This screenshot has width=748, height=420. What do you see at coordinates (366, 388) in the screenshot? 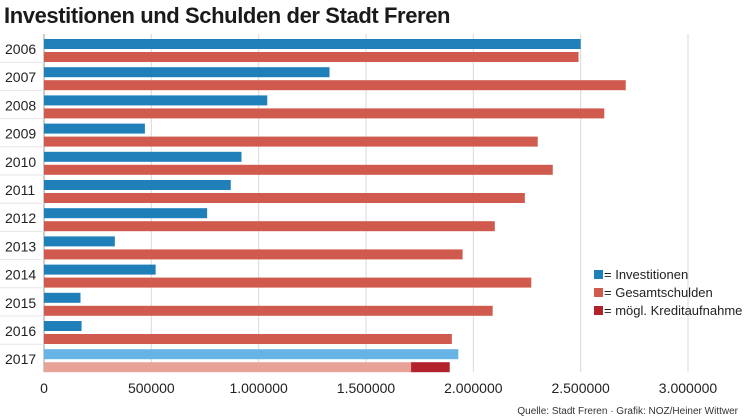
I see `x-tick-label: 1.500000` at bounding box center [366, 388].